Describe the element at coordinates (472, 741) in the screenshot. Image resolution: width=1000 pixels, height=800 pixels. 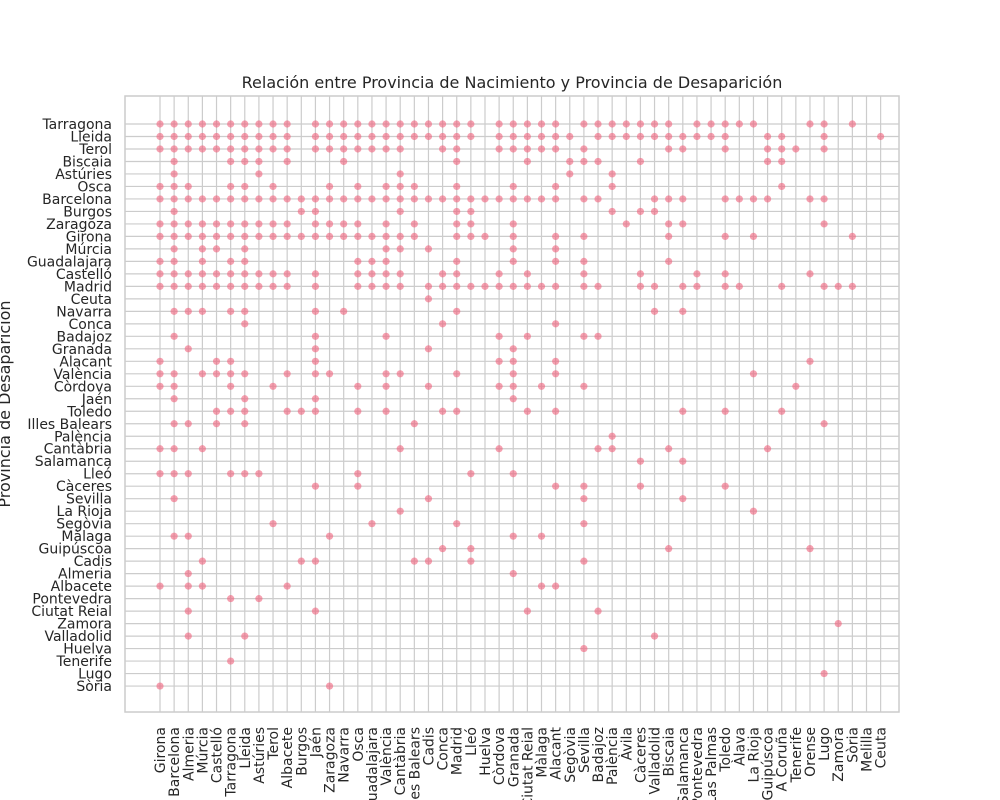
I see `x-tick-label-lleo: Lleó` at that location.